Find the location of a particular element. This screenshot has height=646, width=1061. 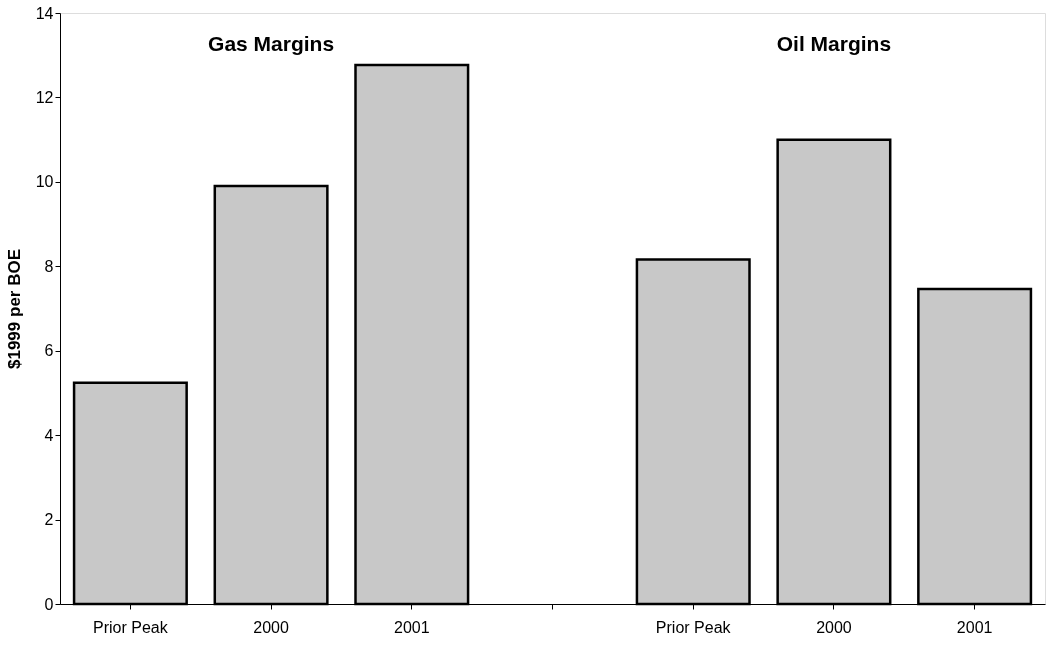

y-axis-title: $1999 per BOE is located at coordinates (14, 309).